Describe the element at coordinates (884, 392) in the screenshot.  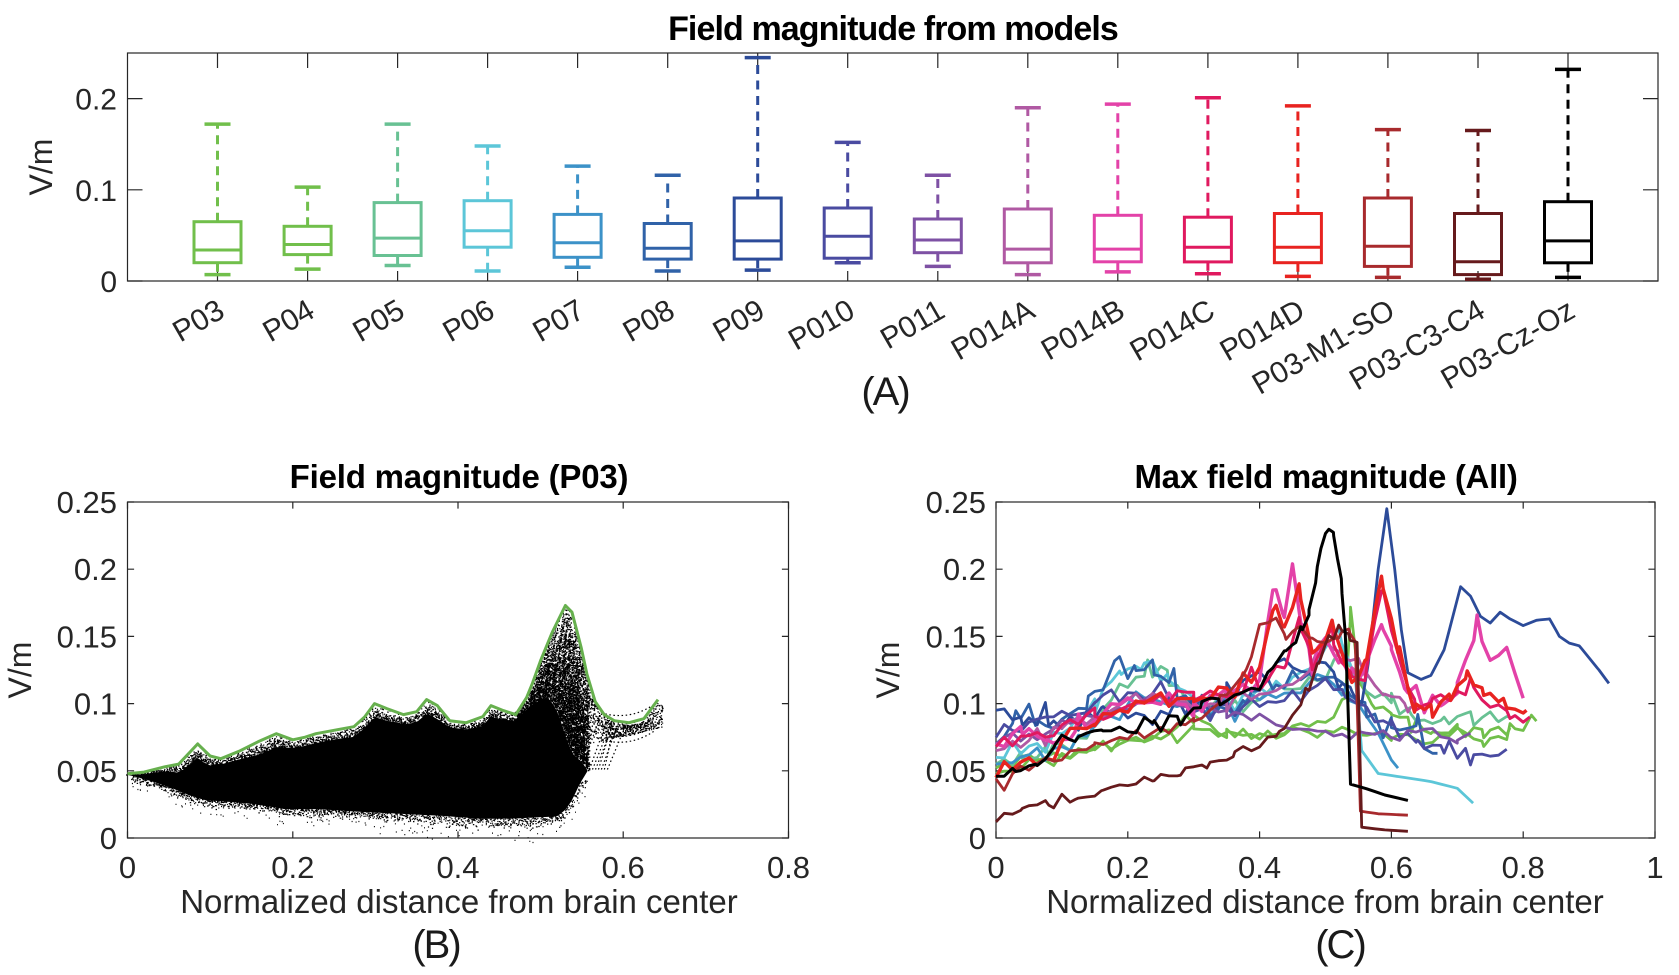
I see `svg-text: (A)` at that location.